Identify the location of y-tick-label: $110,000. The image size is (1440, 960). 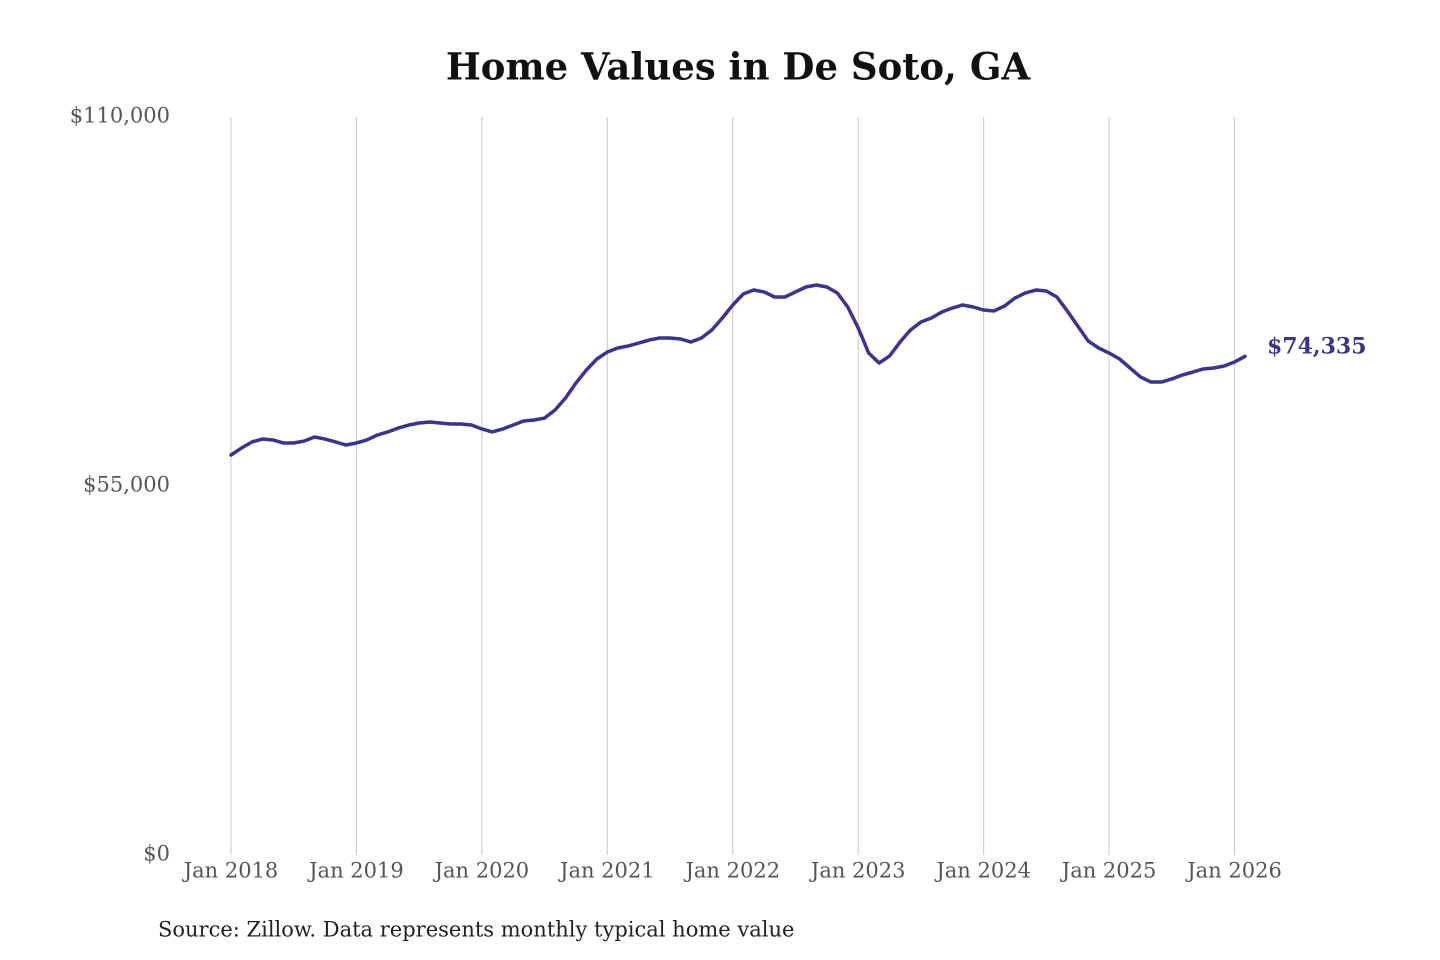
(120, 116).